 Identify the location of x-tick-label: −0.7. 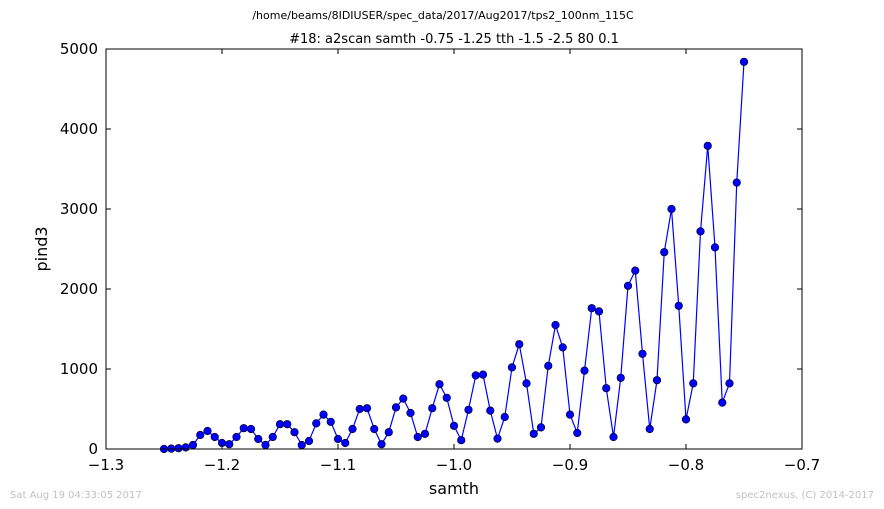
(802, 465).